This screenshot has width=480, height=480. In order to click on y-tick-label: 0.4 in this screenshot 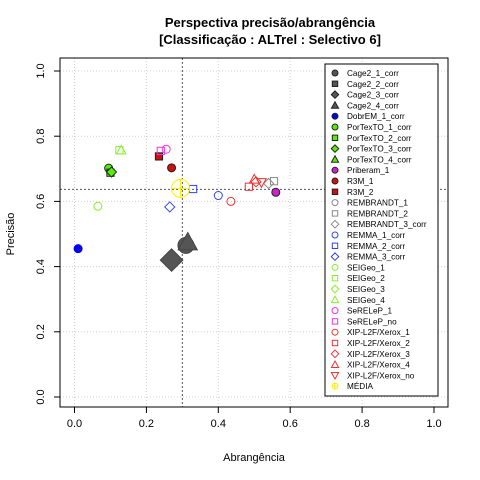, I will do `click(41, 266)`.